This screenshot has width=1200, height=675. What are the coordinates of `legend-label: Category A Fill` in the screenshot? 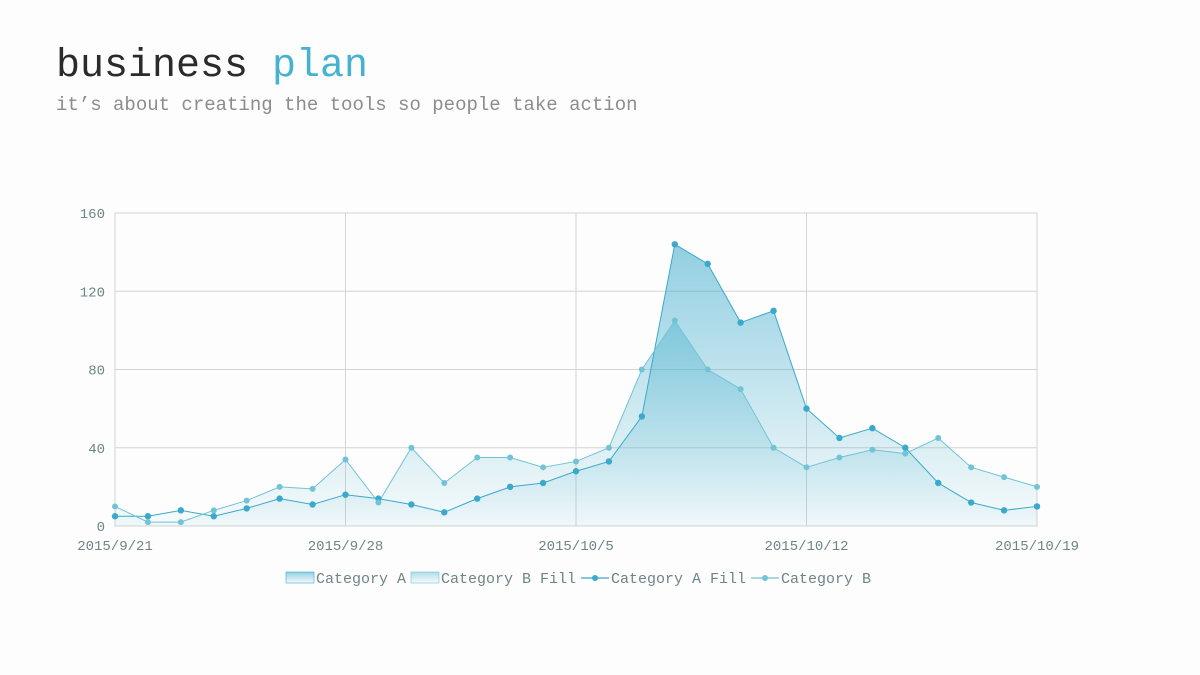 It's located at (678, 579).